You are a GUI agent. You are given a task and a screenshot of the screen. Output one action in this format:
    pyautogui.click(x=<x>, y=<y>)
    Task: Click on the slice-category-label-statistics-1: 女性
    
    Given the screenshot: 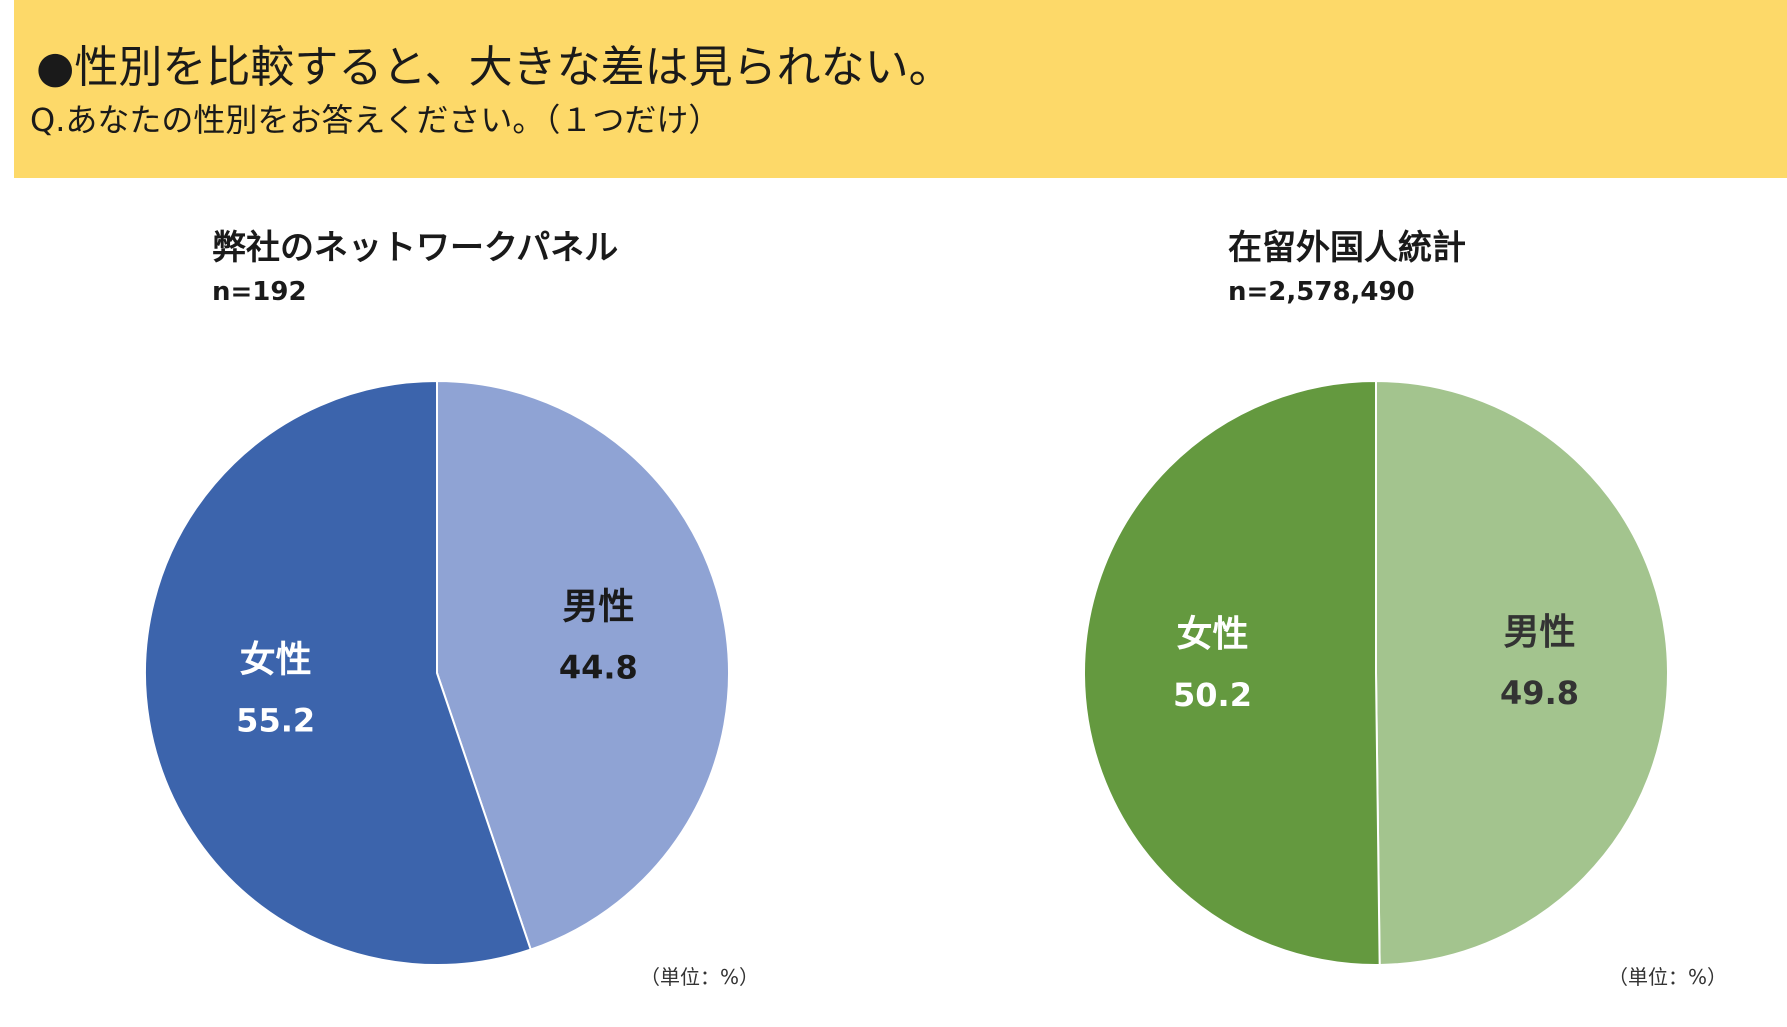 What is the action you would take?
    pyautogui.click(x=1212, y=634)
    